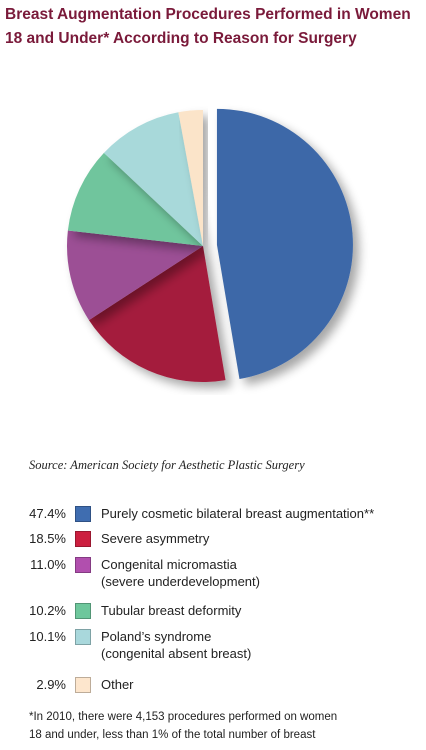 Image resolution: width=426 pixels, height=750 pixels. Describe the element at coordinates (135, 199) in the screenshot. I see `pie-slice-tubular` at that location.